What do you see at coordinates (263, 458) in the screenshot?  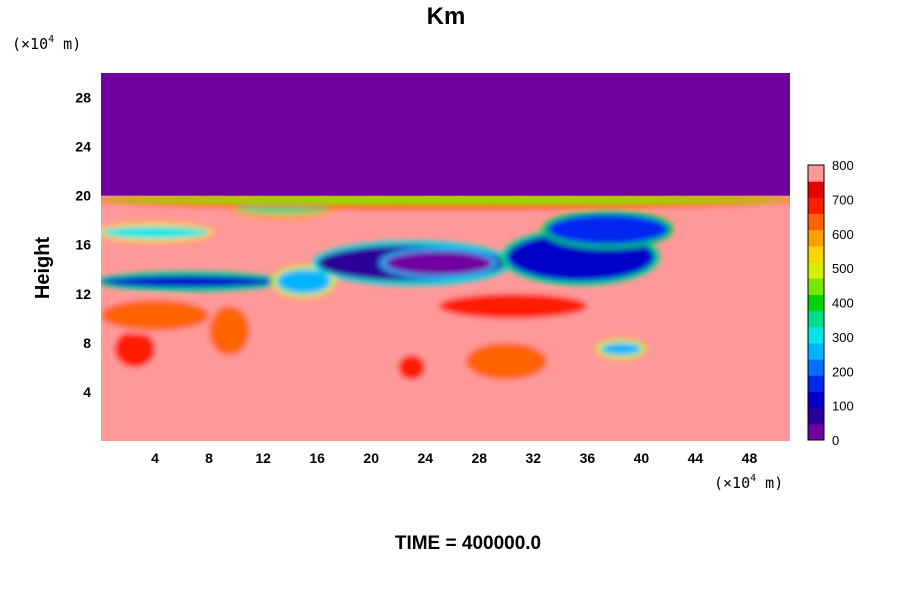 I see `x-tick-label: 12` at bounding box center [263, 458].